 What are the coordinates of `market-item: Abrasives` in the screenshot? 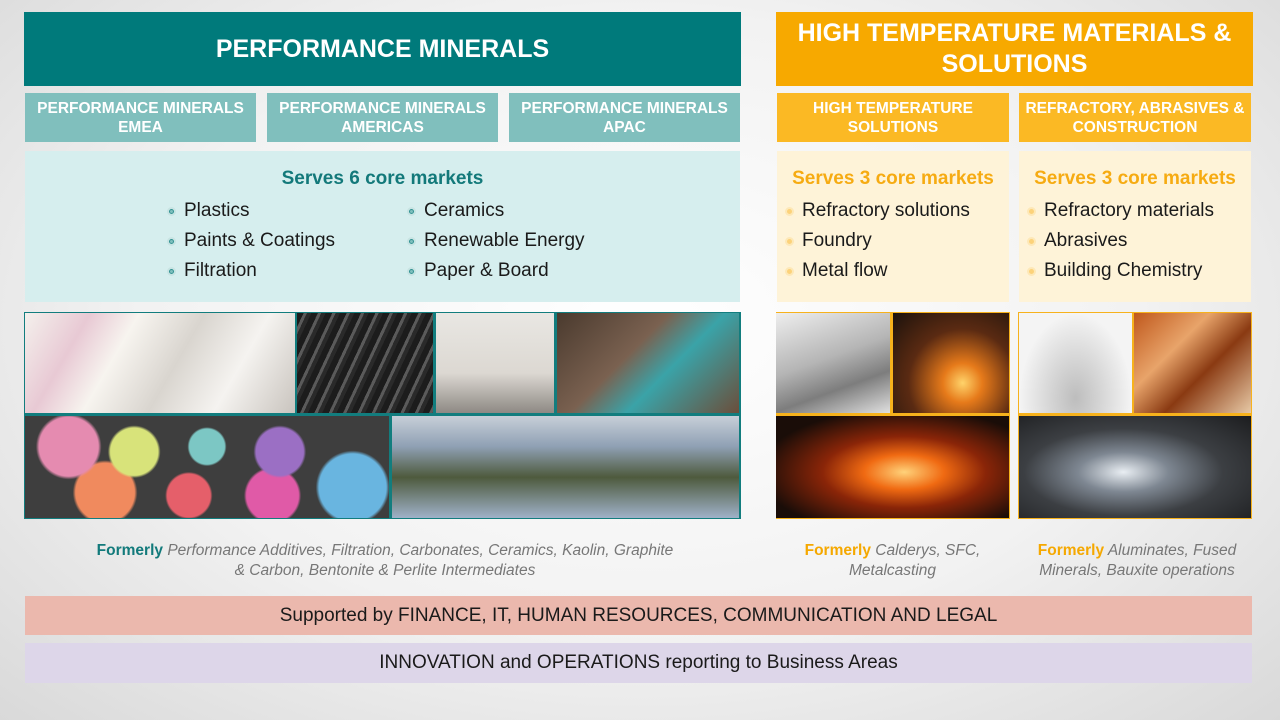 It's located at (1139, 241).